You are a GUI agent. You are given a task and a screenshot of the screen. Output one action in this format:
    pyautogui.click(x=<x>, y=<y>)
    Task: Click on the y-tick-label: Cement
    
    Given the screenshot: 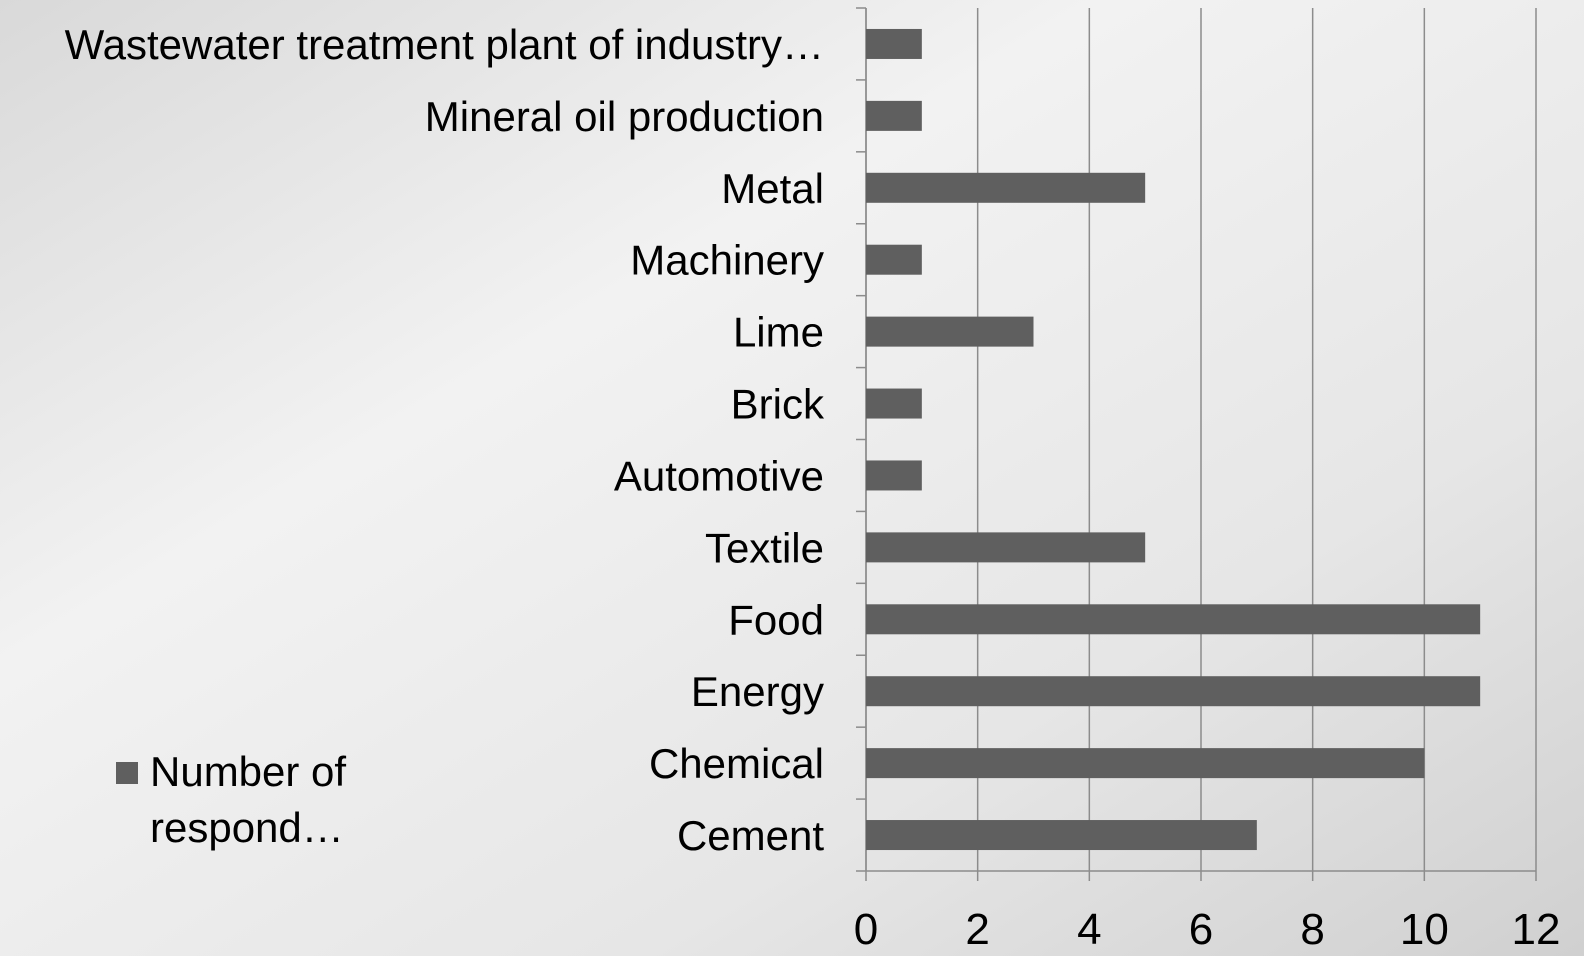 What is the action you would take?
    pyautogui.click(x=750, y=835)
    